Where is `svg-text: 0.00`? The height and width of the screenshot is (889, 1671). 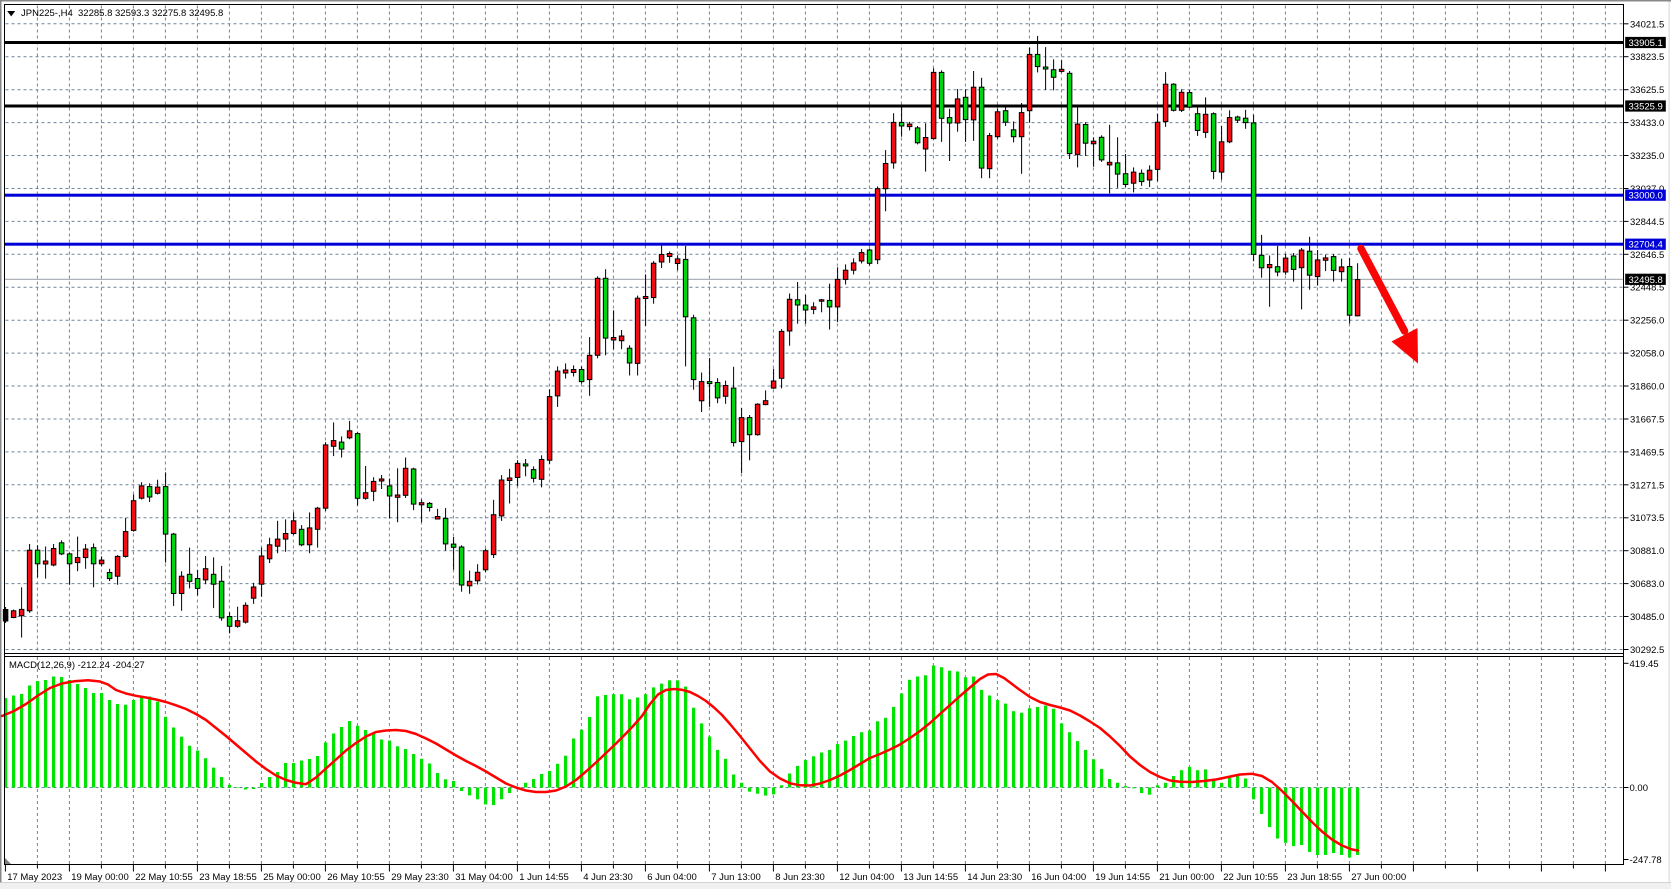 svg-text: 0.00 is located at coordinates (1639, 788).